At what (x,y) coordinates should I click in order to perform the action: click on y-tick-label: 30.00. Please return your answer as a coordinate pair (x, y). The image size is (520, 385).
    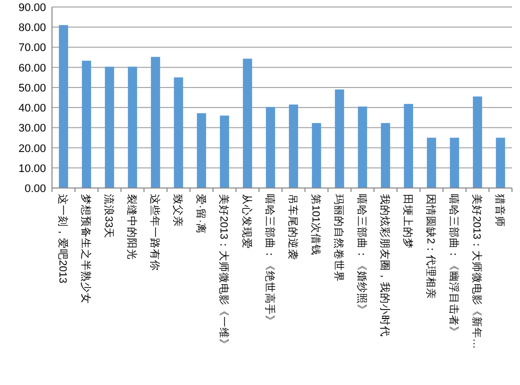
    Looking at the image, I should click on (32, 128).